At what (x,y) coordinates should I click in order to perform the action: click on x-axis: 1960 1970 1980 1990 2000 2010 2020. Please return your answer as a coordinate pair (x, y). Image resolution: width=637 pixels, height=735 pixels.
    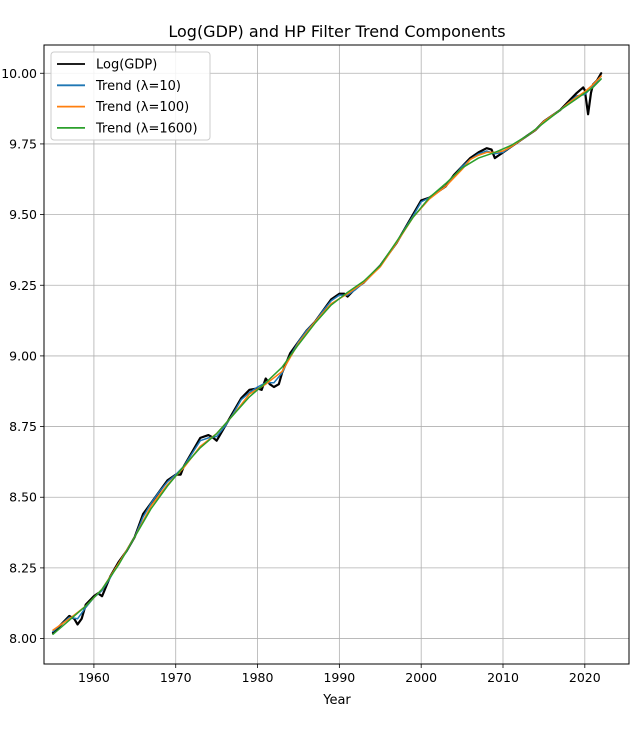
    Looking at the image, I should click on (339, 674).